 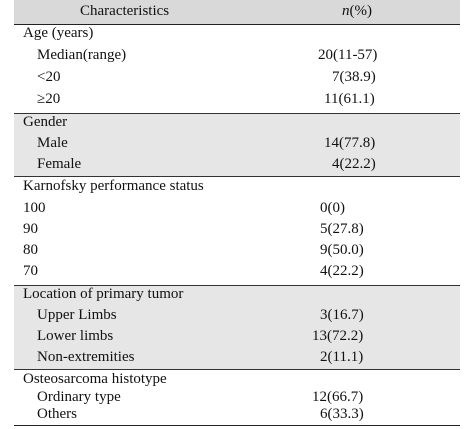 What do you see at coordinates (82, 55) in the screenshot?
I see `row-label: Median(range)` at bounding box center [82, 55].